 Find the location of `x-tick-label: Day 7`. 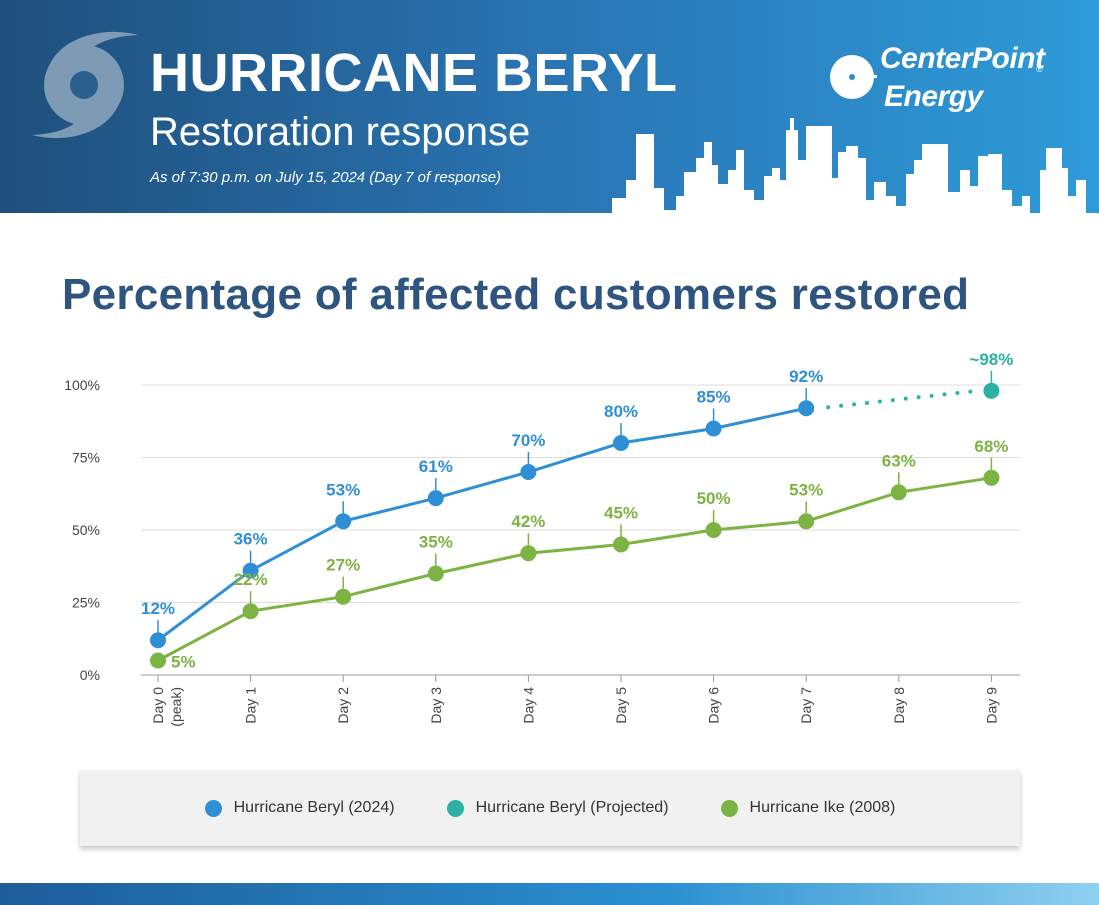

x-tick-label: Day 7 is located at coordinates (806, 705).